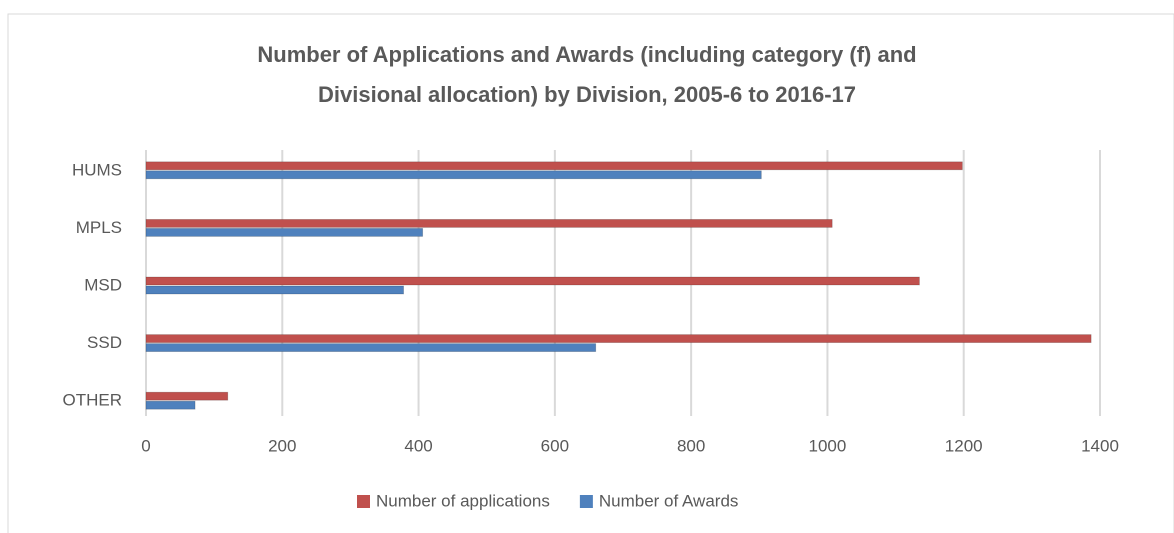 Image resolution: width=1174 pixels, height=533 pixels. I want to click on x-tick-label: 800, so click(691, 445).